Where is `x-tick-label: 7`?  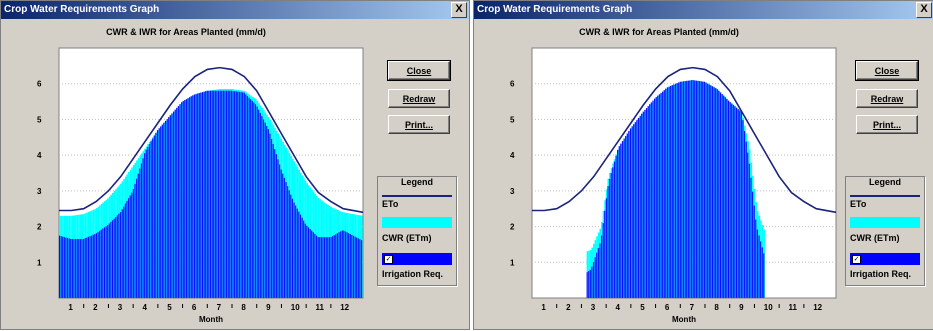 x-tick-label: 7 is located at coordinates (692, 307).